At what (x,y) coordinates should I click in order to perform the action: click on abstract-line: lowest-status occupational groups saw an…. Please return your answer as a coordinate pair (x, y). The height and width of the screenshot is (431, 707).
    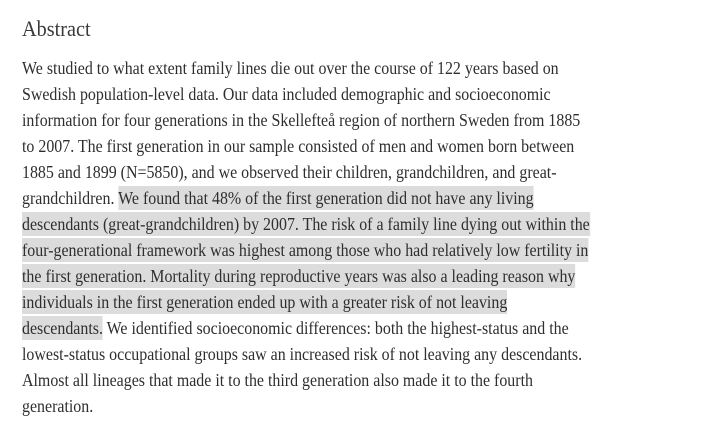
    Looking at the image, I should click on (306, 354).